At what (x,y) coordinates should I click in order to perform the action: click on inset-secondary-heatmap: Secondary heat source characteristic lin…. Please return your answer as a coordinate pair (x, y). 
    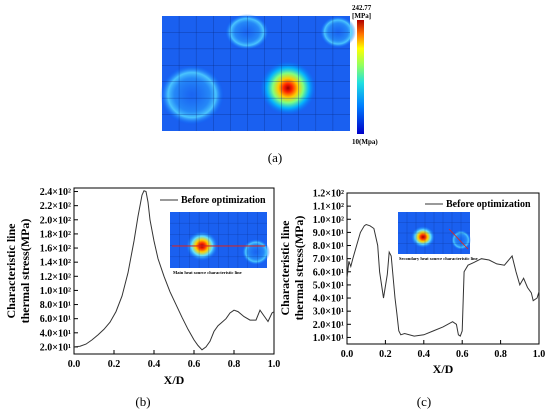
    Looking at the image, I should click on (438, 236).